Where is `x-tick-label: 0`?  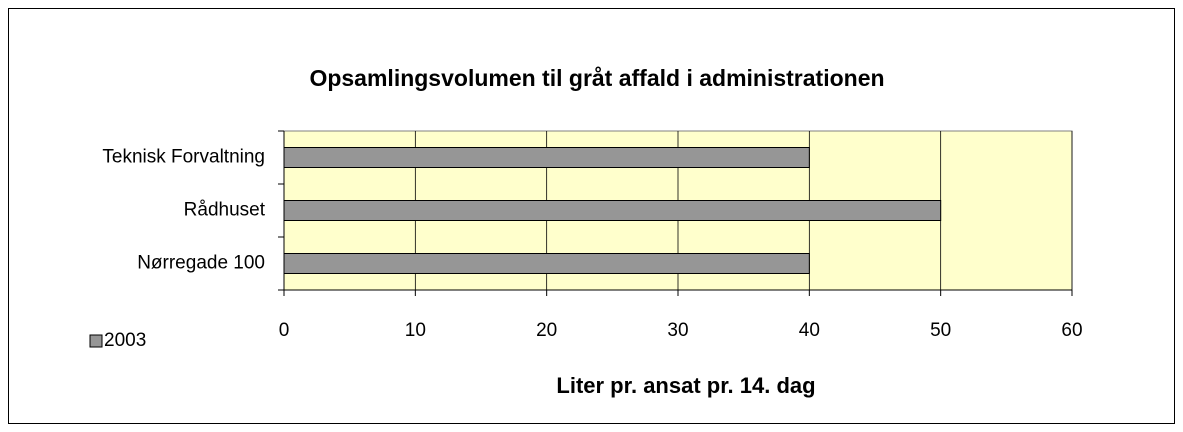 x-tick-label: 0 is located at coordinates (284, 330).